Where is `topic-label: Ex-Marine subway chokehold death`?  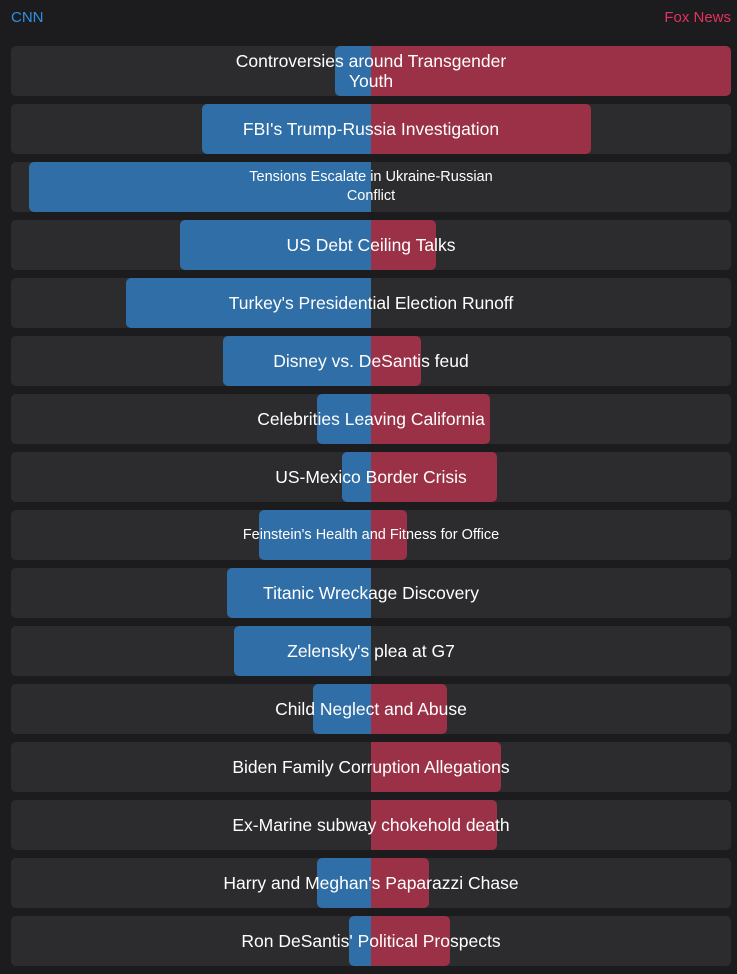 topic-label: Ex-Marine subway chokehold death is located at coordinates (371, 825).